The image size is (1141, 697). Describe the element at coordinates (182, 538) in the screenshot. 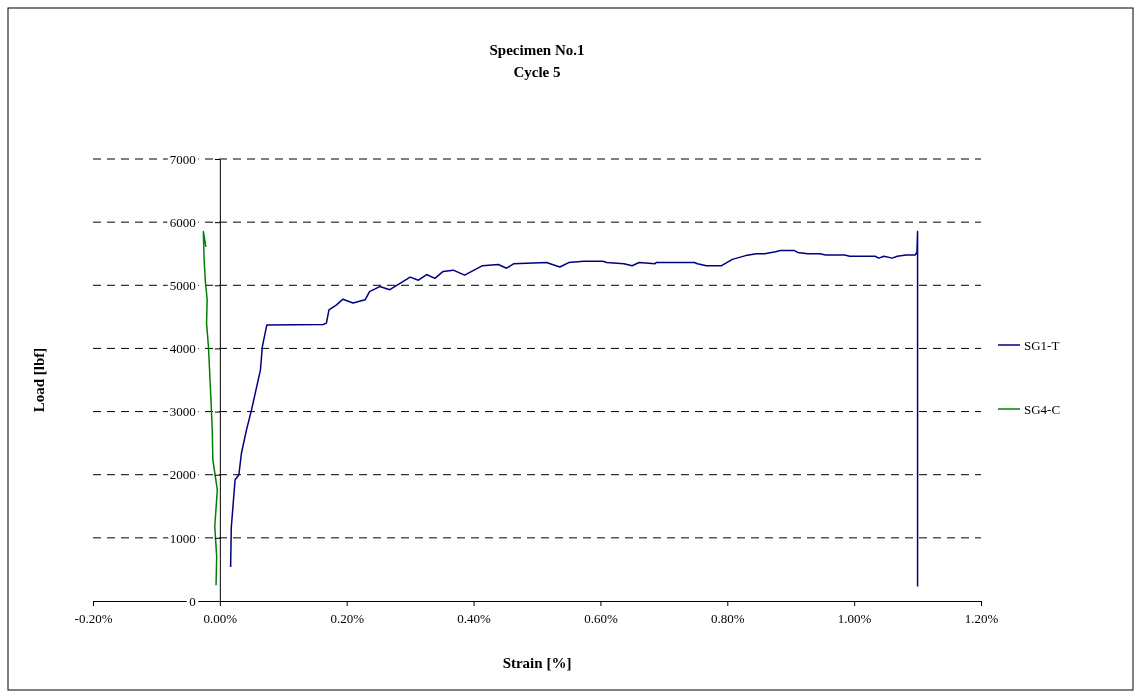

I see `y-tick-label: 1000` at that location.